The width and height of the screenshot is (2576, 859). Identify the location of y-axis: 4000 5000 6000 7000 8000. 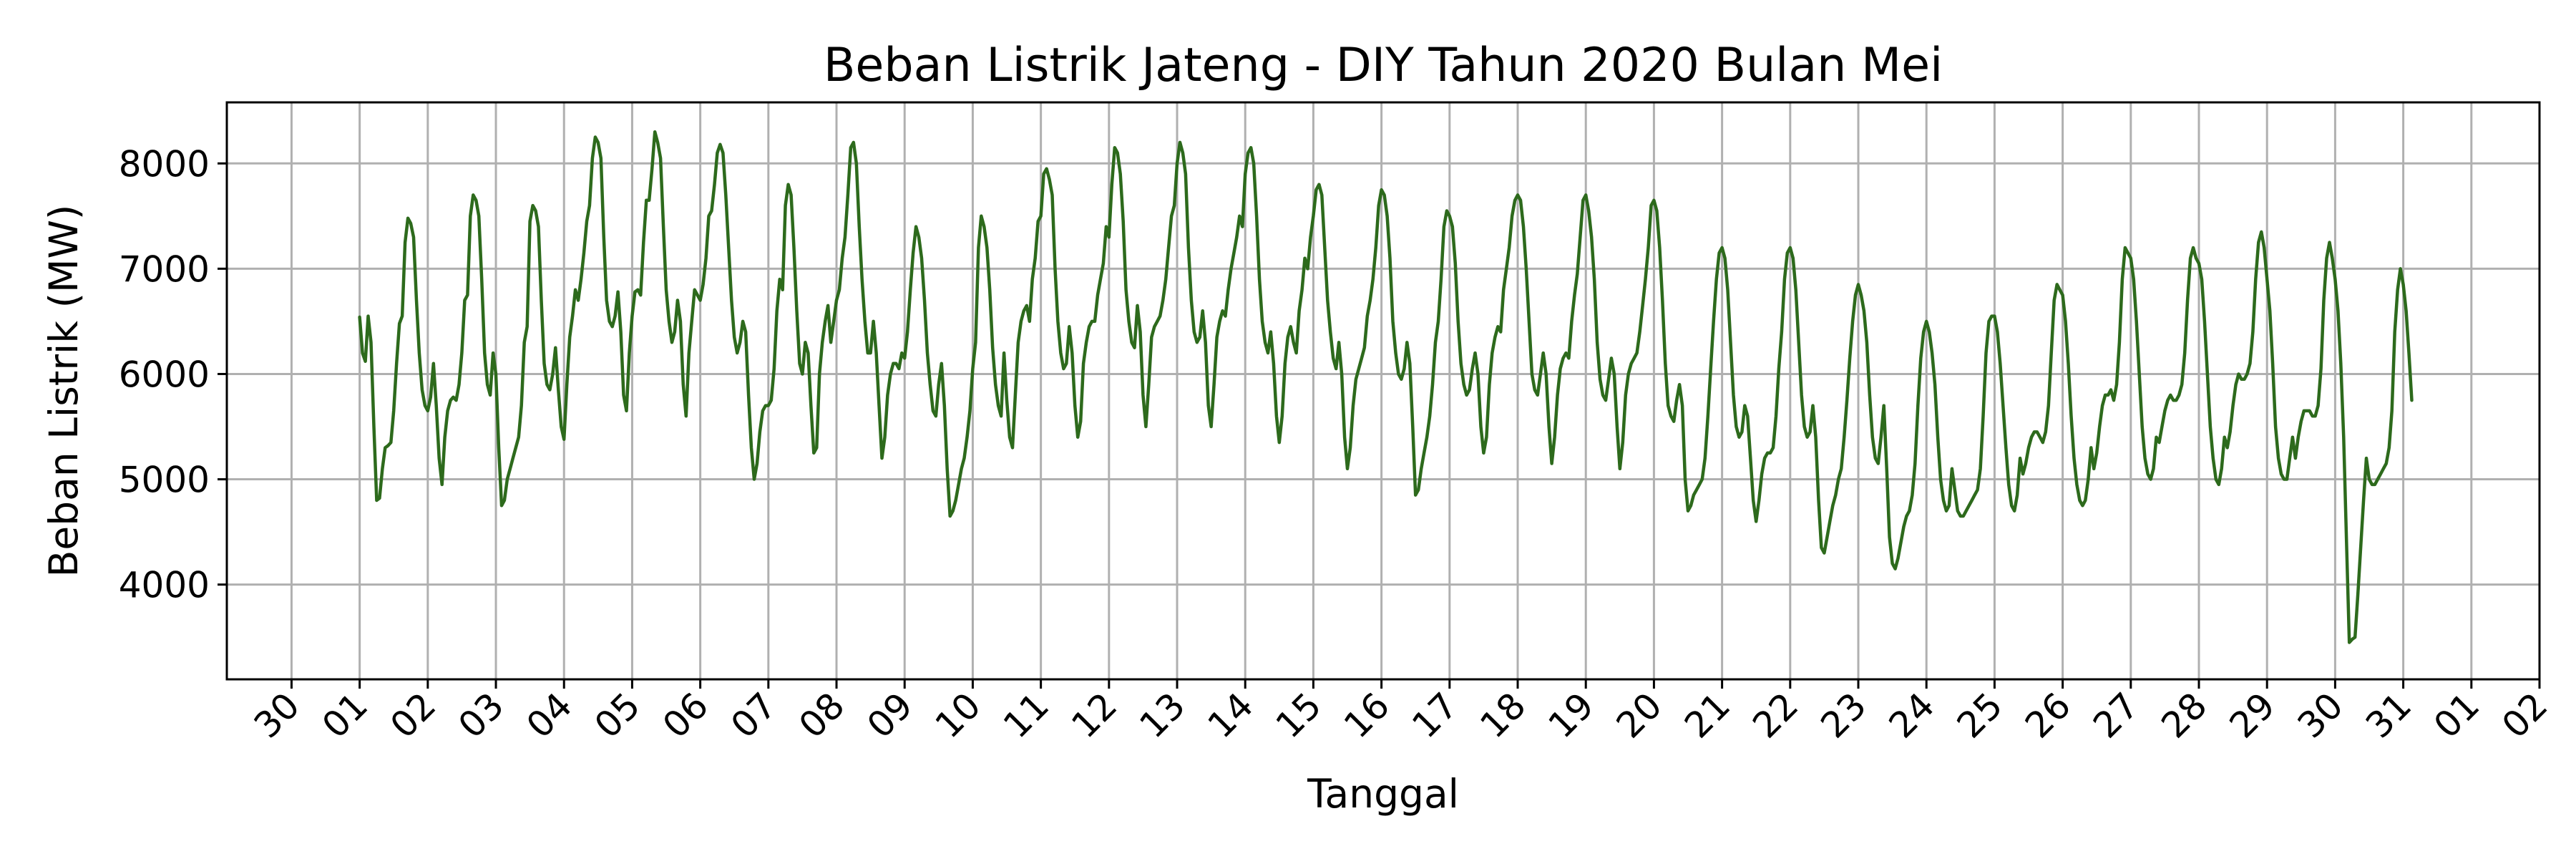
(173, 374).